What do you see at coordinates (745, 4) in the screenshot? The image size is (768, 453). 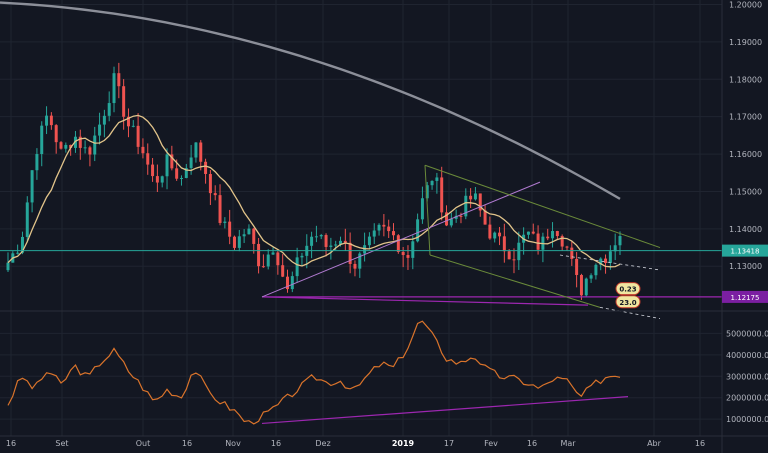 I see `y-tick-label: 1.20000` at bounding box center [745, 4].